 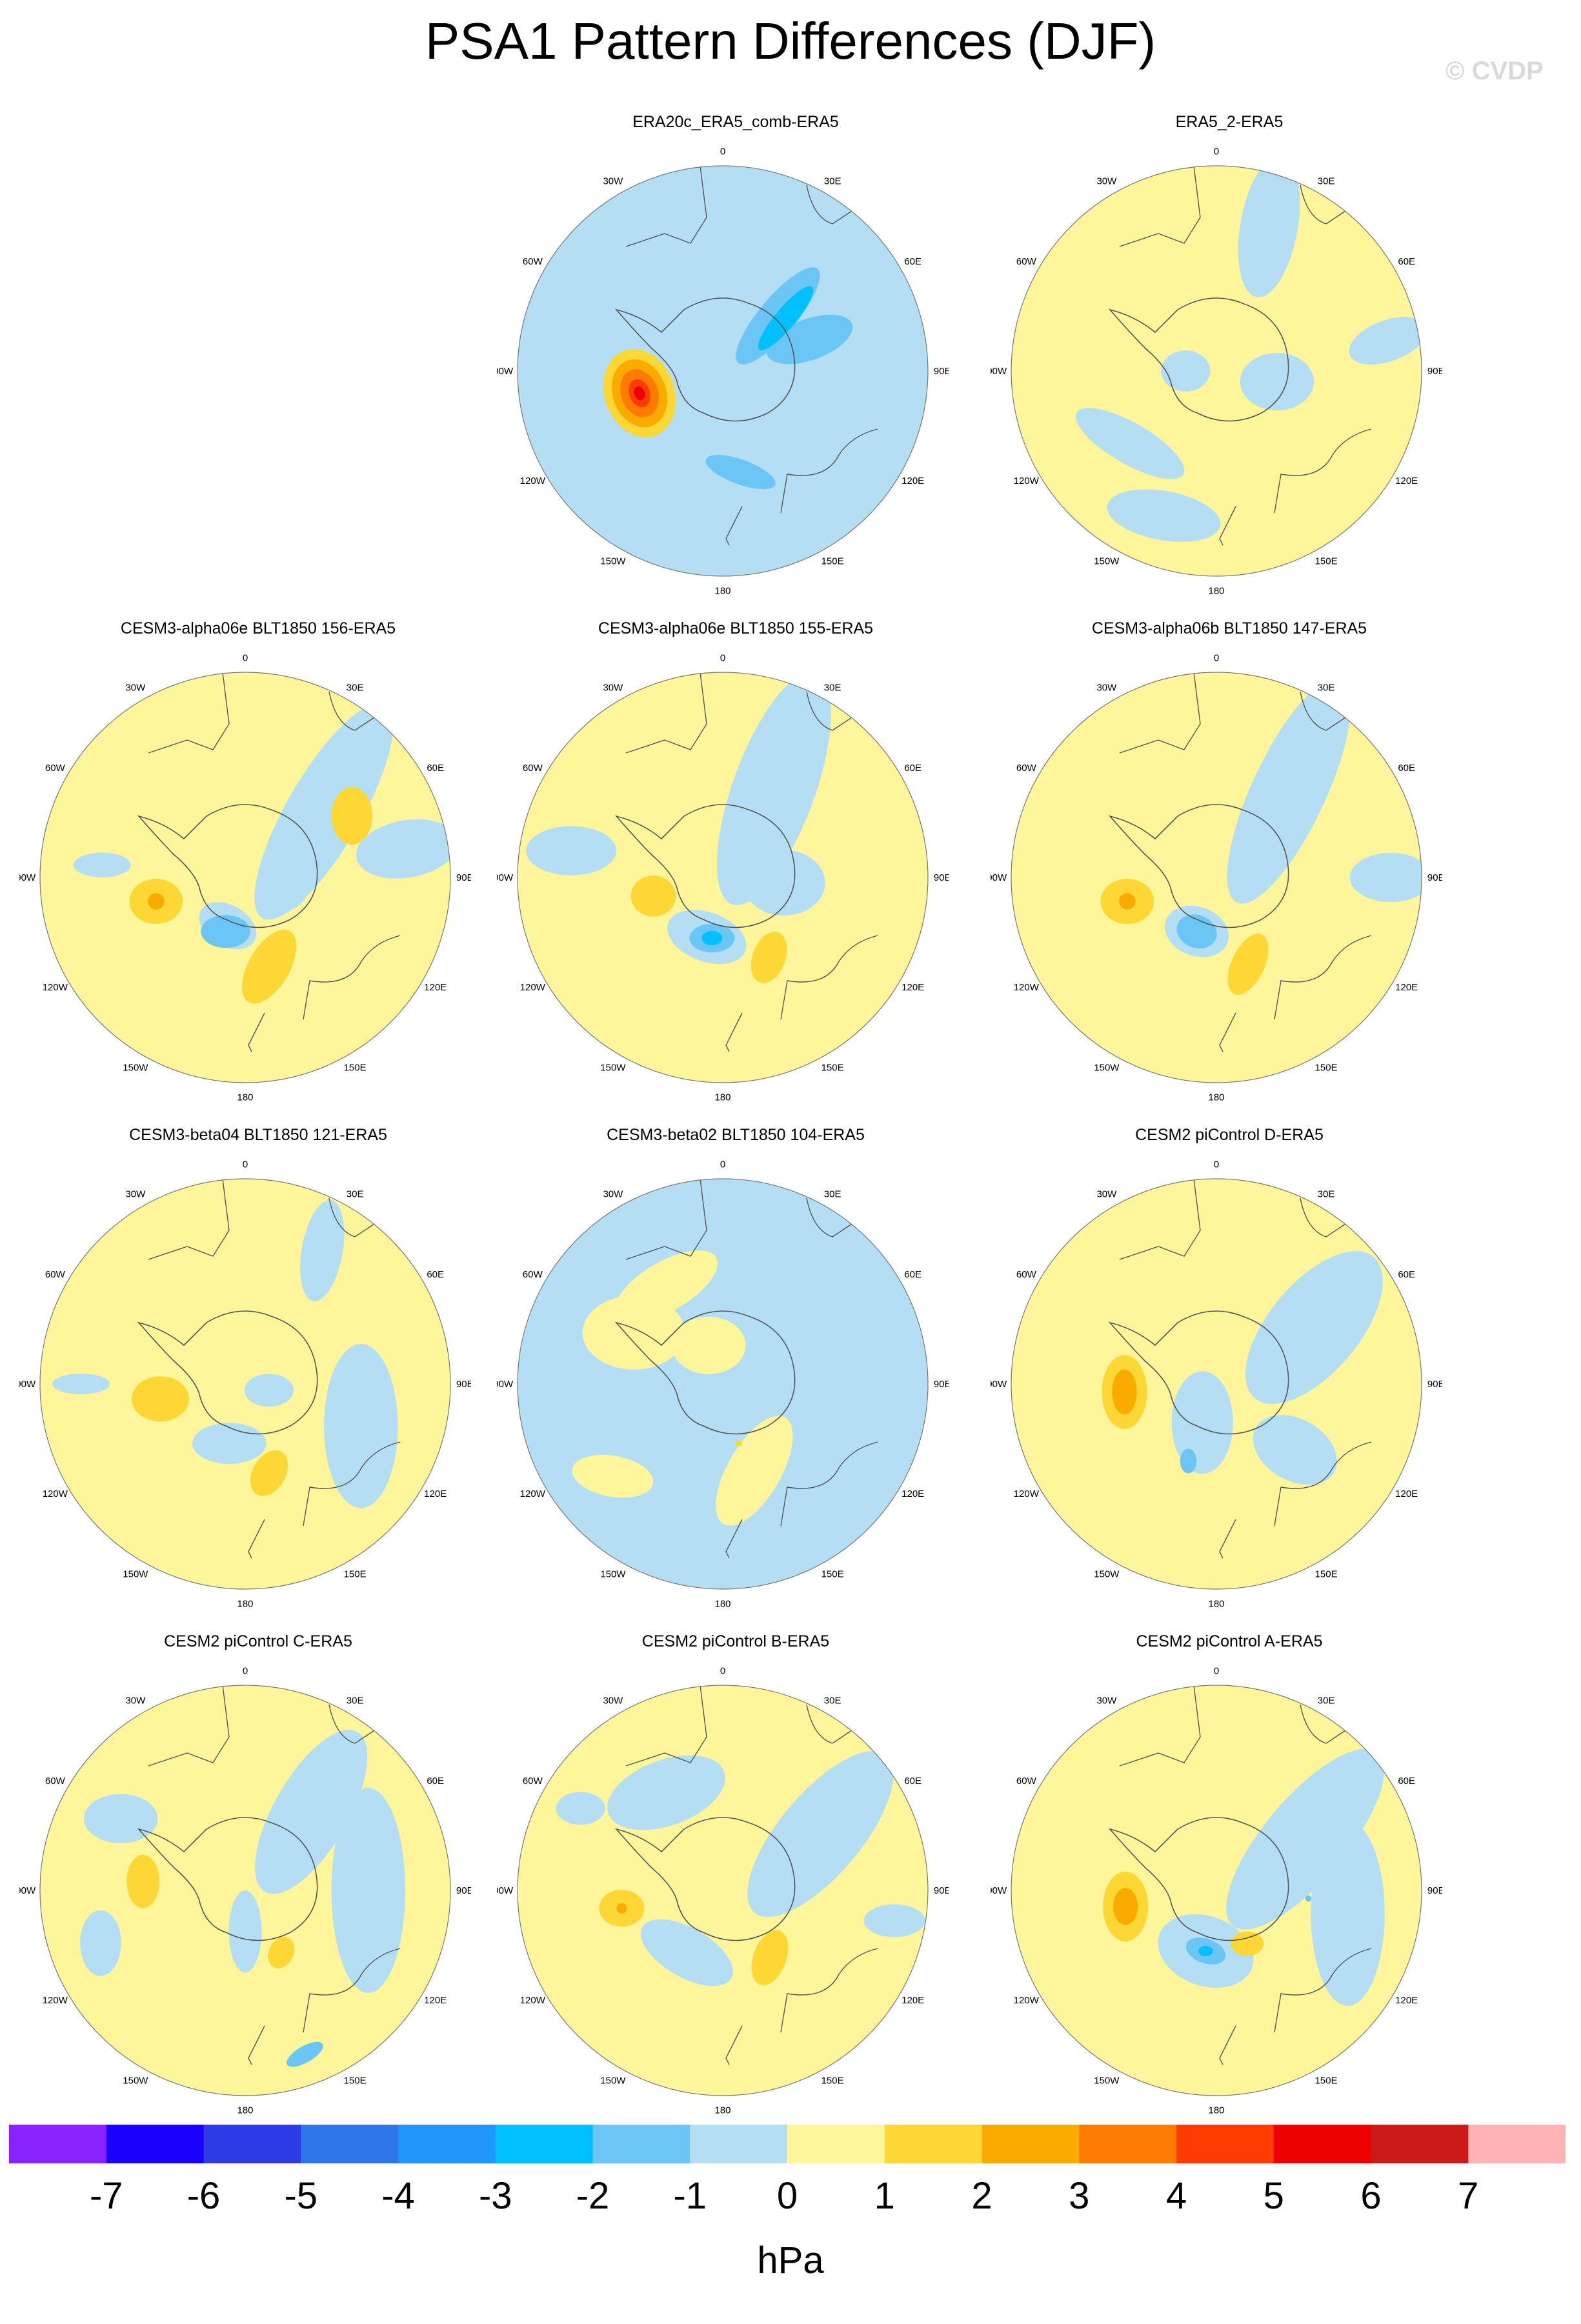 What do you see at coordinates (593, 2196) in the screenshot?
I see `colorbar-tick-label: -2` at bounding box center [593, 2196].